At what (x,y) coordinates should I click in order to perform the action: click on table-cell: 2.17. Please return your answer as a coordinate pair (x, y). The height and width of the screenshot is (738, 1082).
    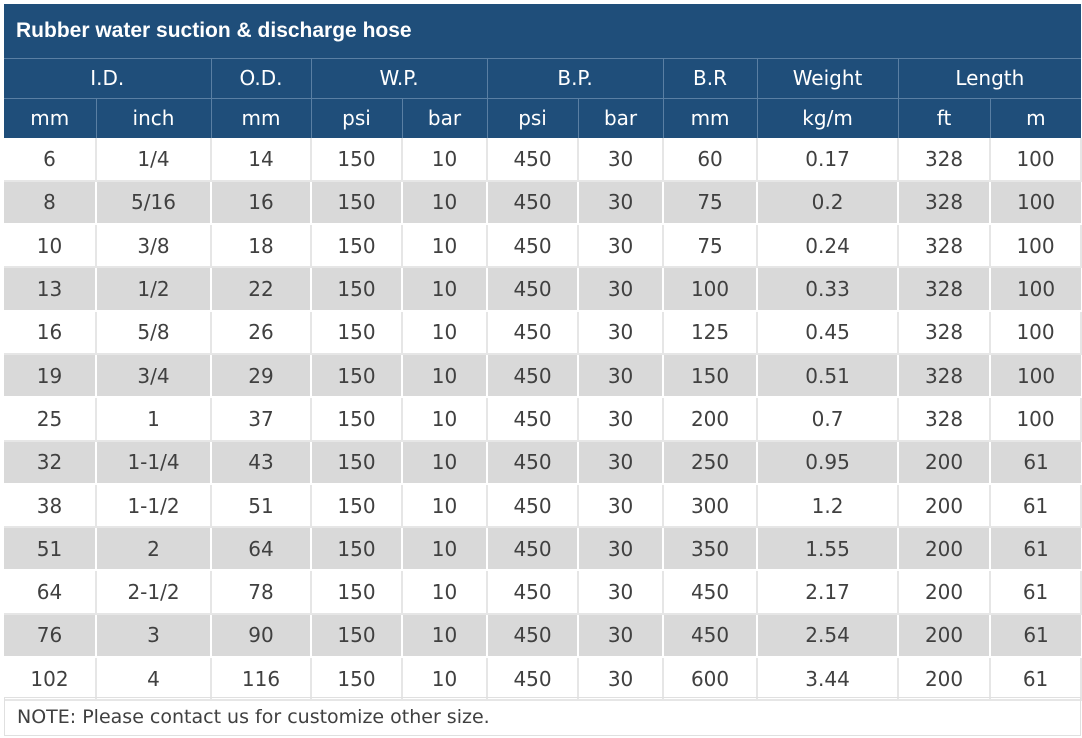
    Looking at the image, I should click on (828, 592).